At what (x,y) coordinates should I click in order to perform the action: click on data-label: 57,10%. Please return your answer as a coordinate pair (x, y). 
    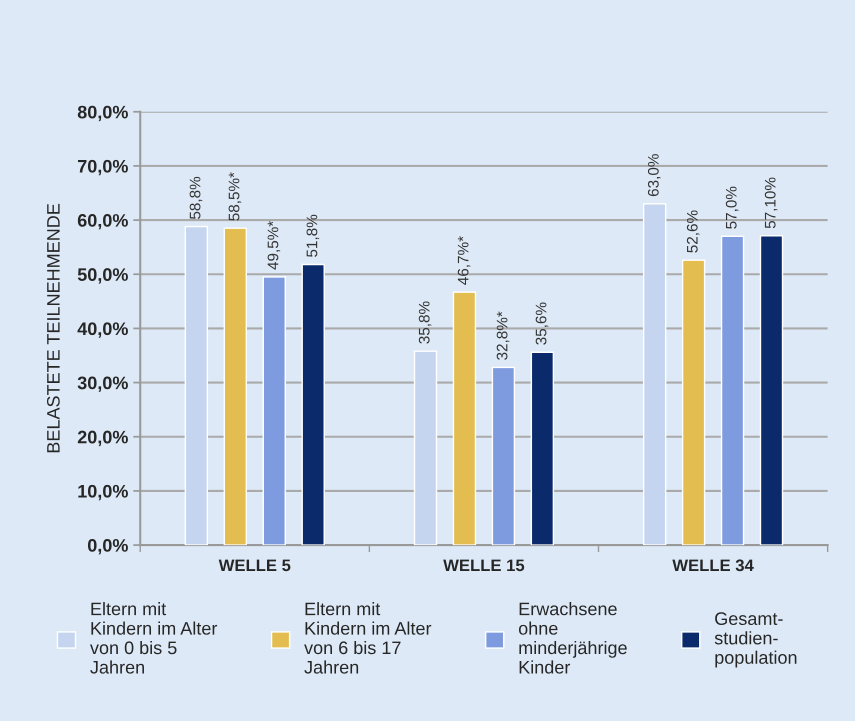
    Looking at the image, I should click on (771, 203).